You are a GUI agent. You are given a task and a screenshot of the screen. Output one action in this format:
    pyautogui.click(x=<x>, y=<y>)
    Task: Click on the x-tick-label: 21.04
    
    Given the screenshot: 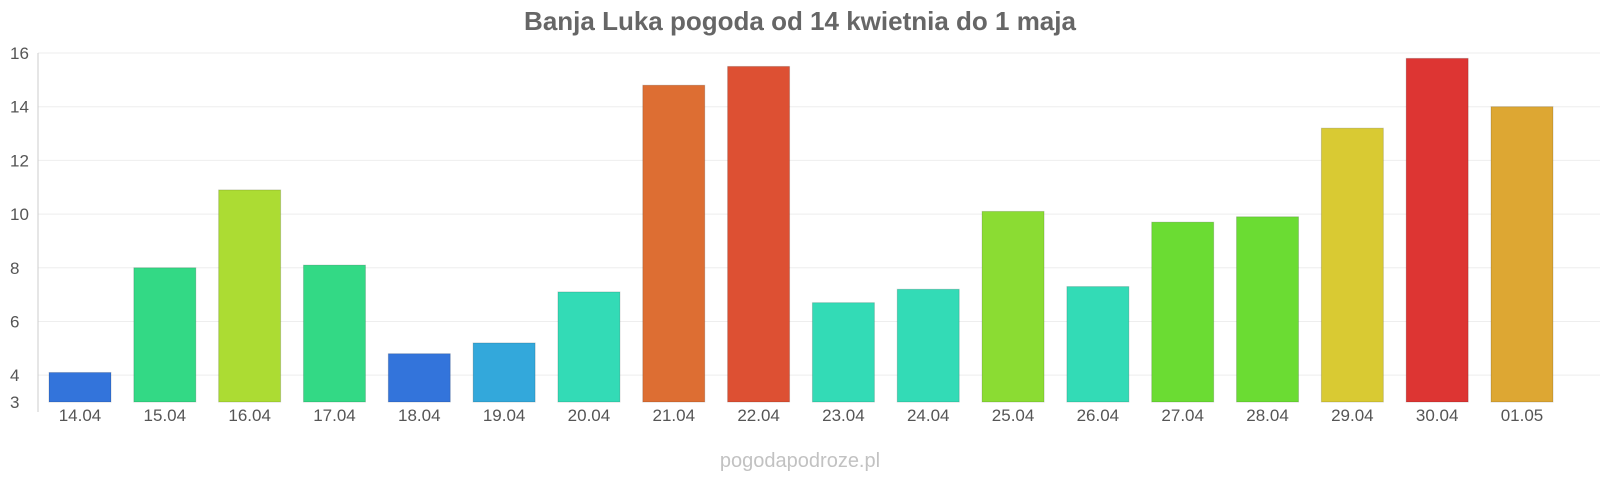 What is the action you would take?
    pyautogui.click(x=673, y=415)
    